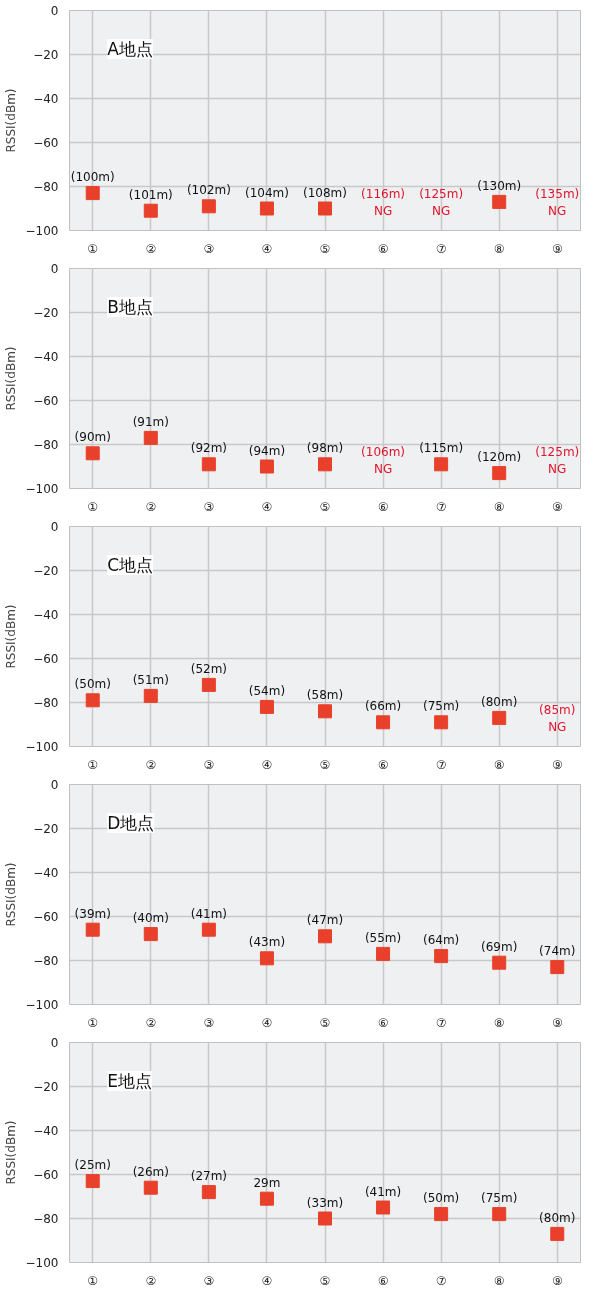 The image size is (606, 1297). Describe the element at coordinates (499, 185) in the screenshot. I see `annotation: (130m)` at that location.